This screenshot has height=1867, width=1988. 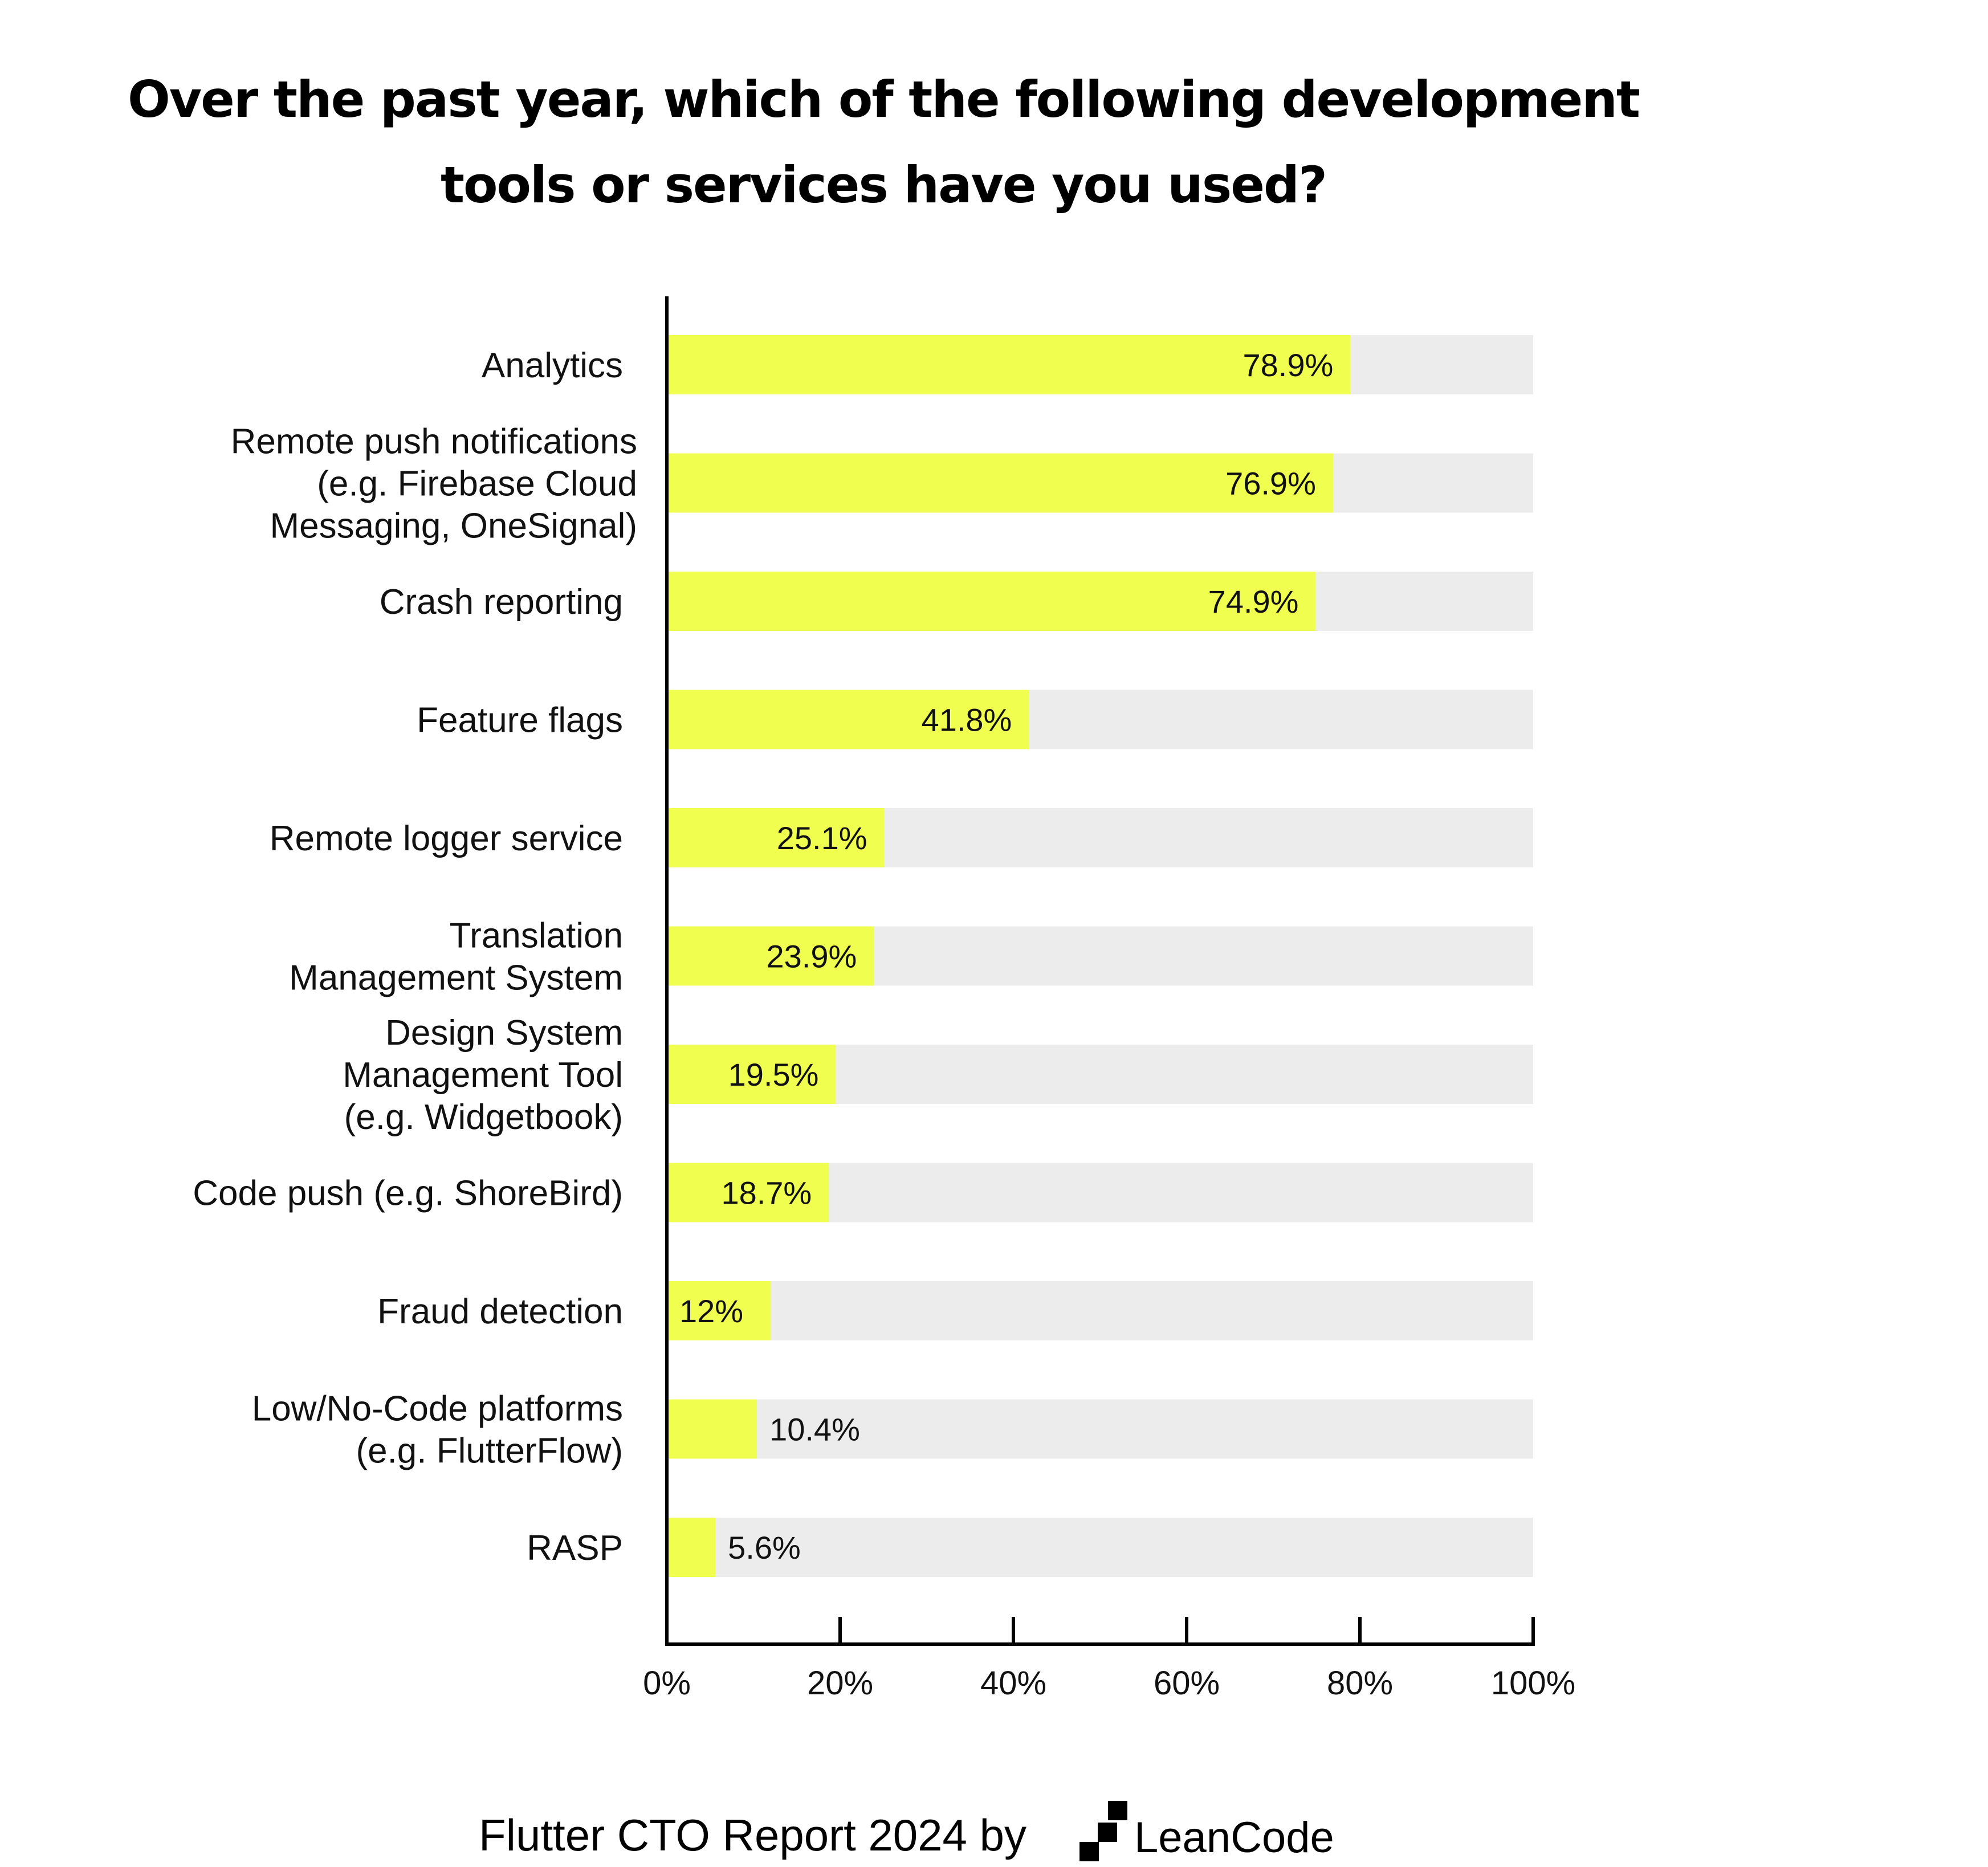 What do you see at coordinates (1533, 1683) in the screenshot?
I see `x-tick-label: 100%` at bounding box center [1533, 1683].